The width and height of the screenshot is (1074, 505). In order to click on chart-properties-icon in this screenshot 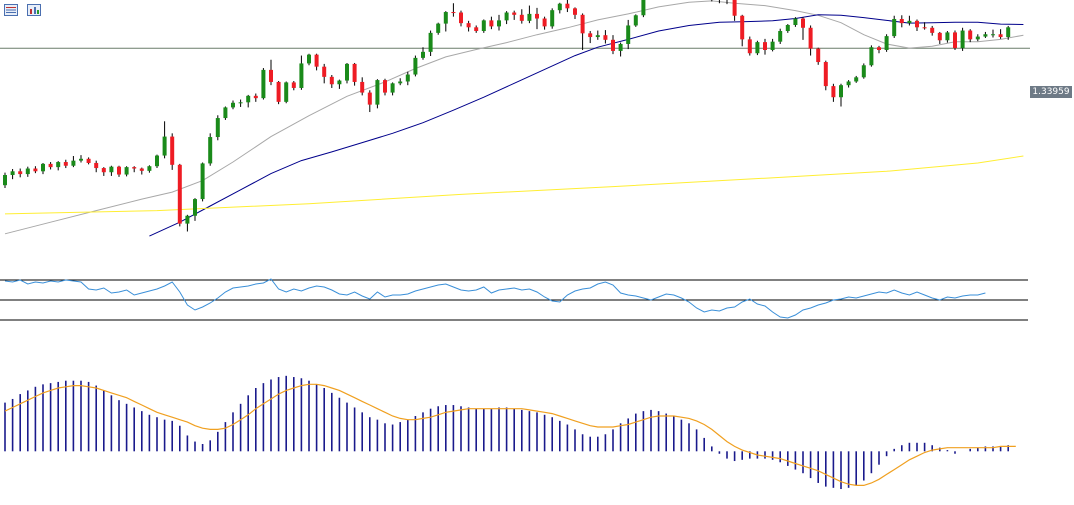, I will do `click(34, 10)`.